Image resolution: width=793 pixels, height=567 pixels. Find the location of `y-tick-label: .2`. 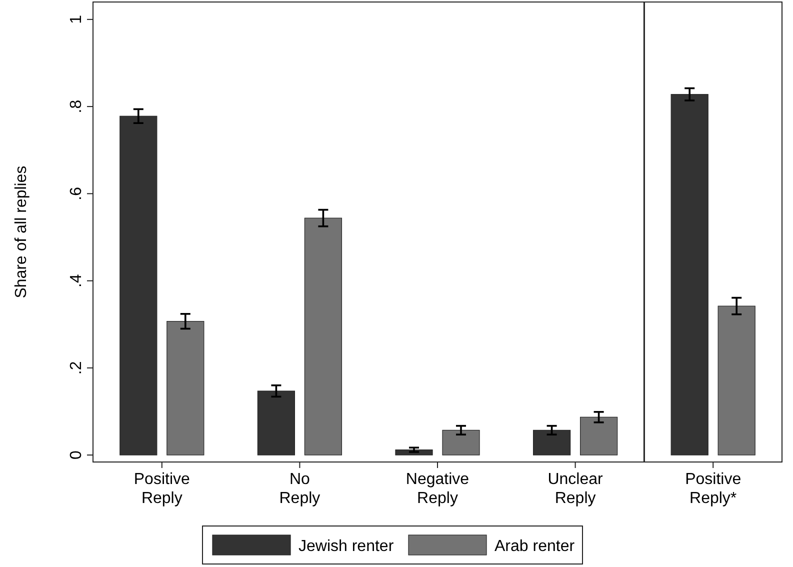

y-tick-label: .2 is located at coordinates (76, 368).